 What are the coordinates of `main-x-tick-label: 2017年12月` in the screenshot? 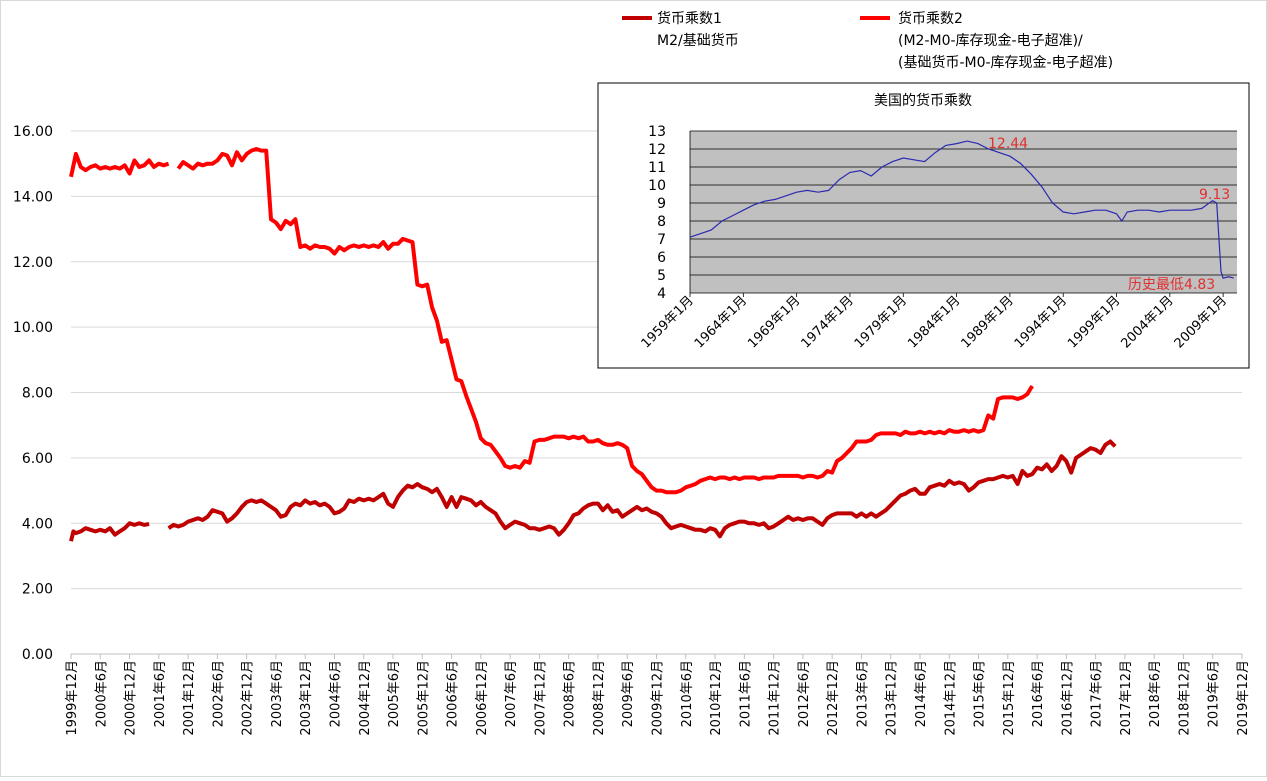 It's located at (1126, 698).